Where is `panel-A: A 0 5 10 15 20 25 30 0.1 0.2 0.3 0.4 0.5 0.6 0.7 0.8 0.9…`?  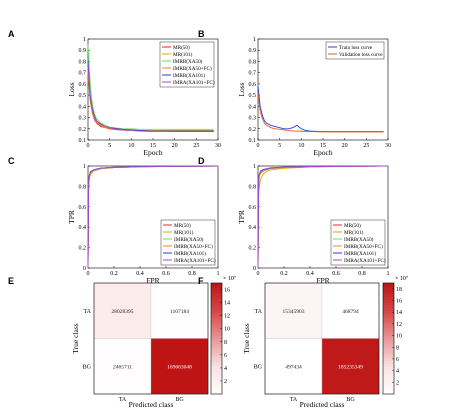 panel-A: A 0 5 10 15 20 25 30 0.1 0.2 0.3 0.4 0.5 0.6 0.7 0.8 0.9… is located at coordinates (114, 93).